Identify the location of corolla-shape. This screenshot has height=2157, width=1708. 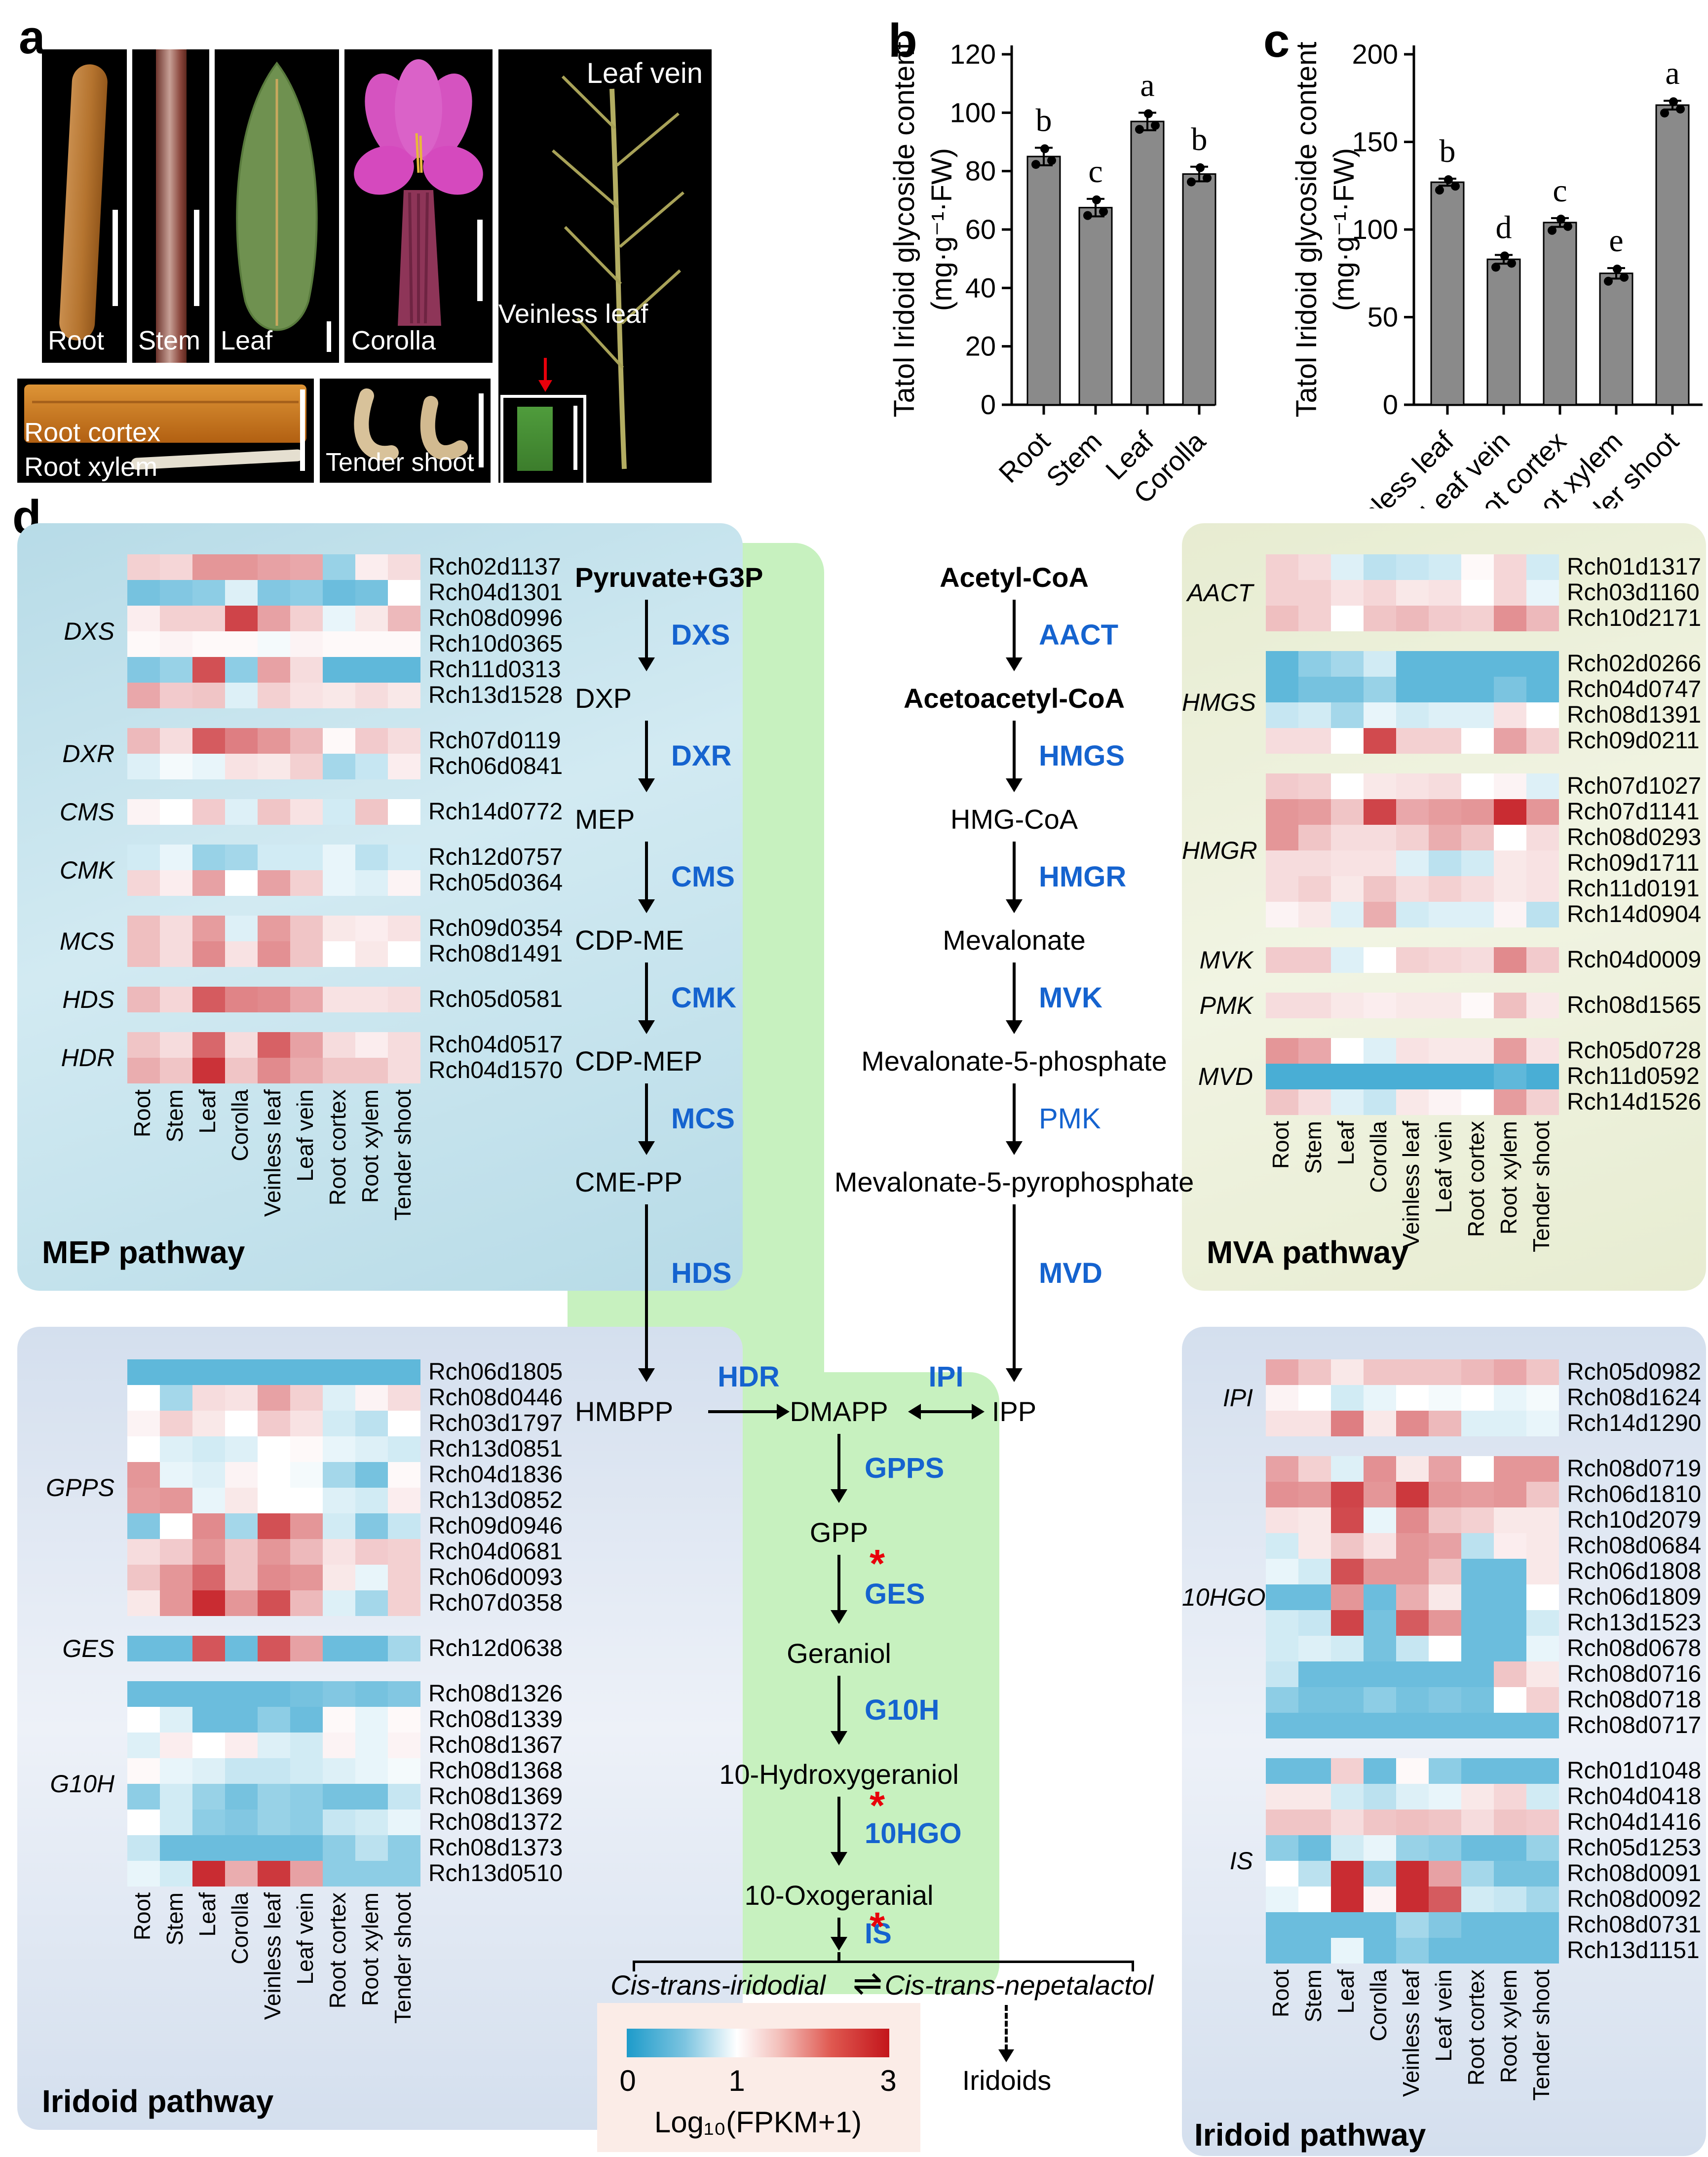
(418, 192).